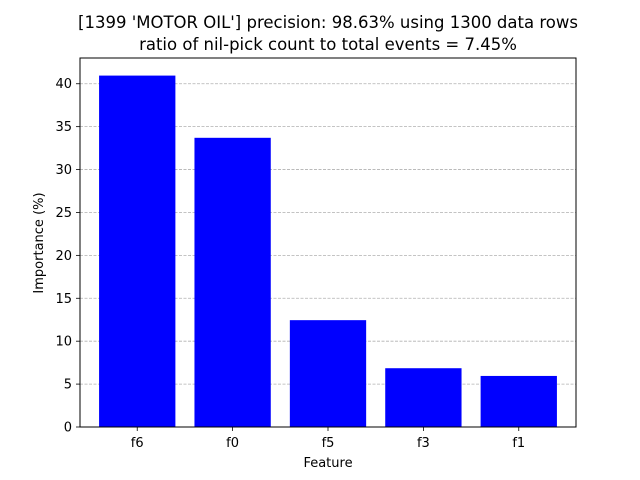 The image size is (640, 480). Describe the element at coordinates (232, 282) in the screenshot. I see `bar-f0` at that location.